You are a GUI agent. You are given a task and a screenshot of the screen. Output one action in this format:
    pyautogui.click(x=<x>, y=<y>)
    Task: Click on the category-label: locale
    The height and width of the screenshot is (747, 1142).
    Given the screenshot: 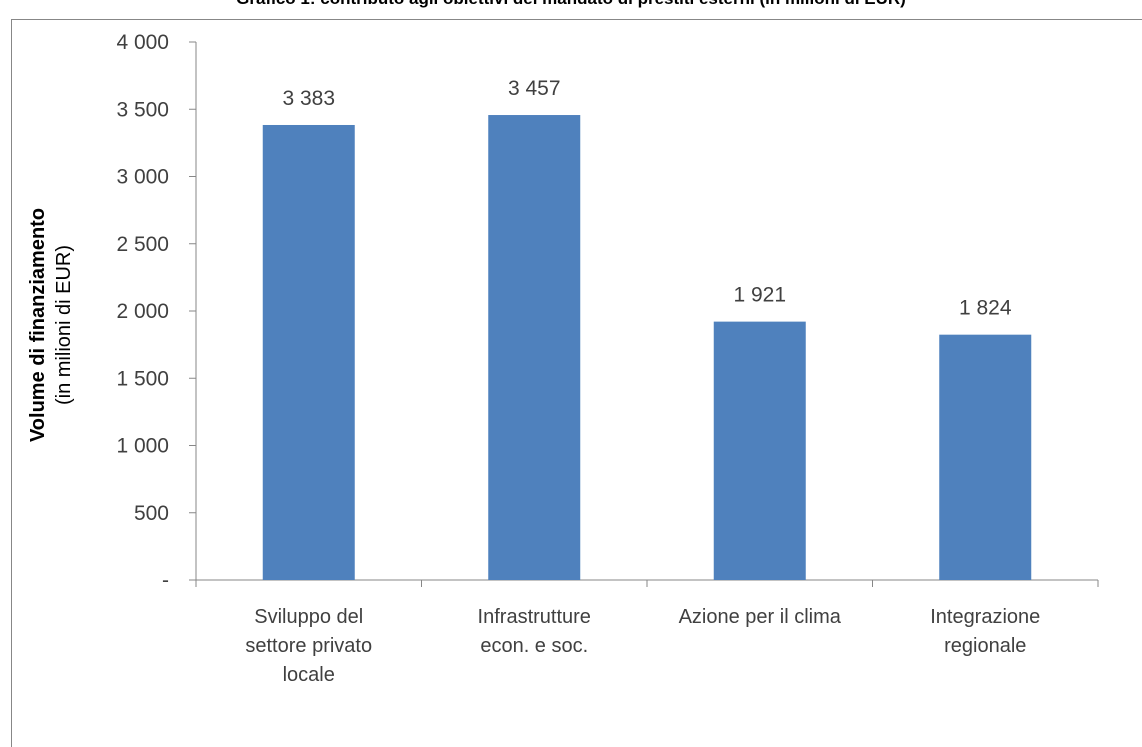 What is the action you would take?
    pyautogui.click(x=309, y=675)
    